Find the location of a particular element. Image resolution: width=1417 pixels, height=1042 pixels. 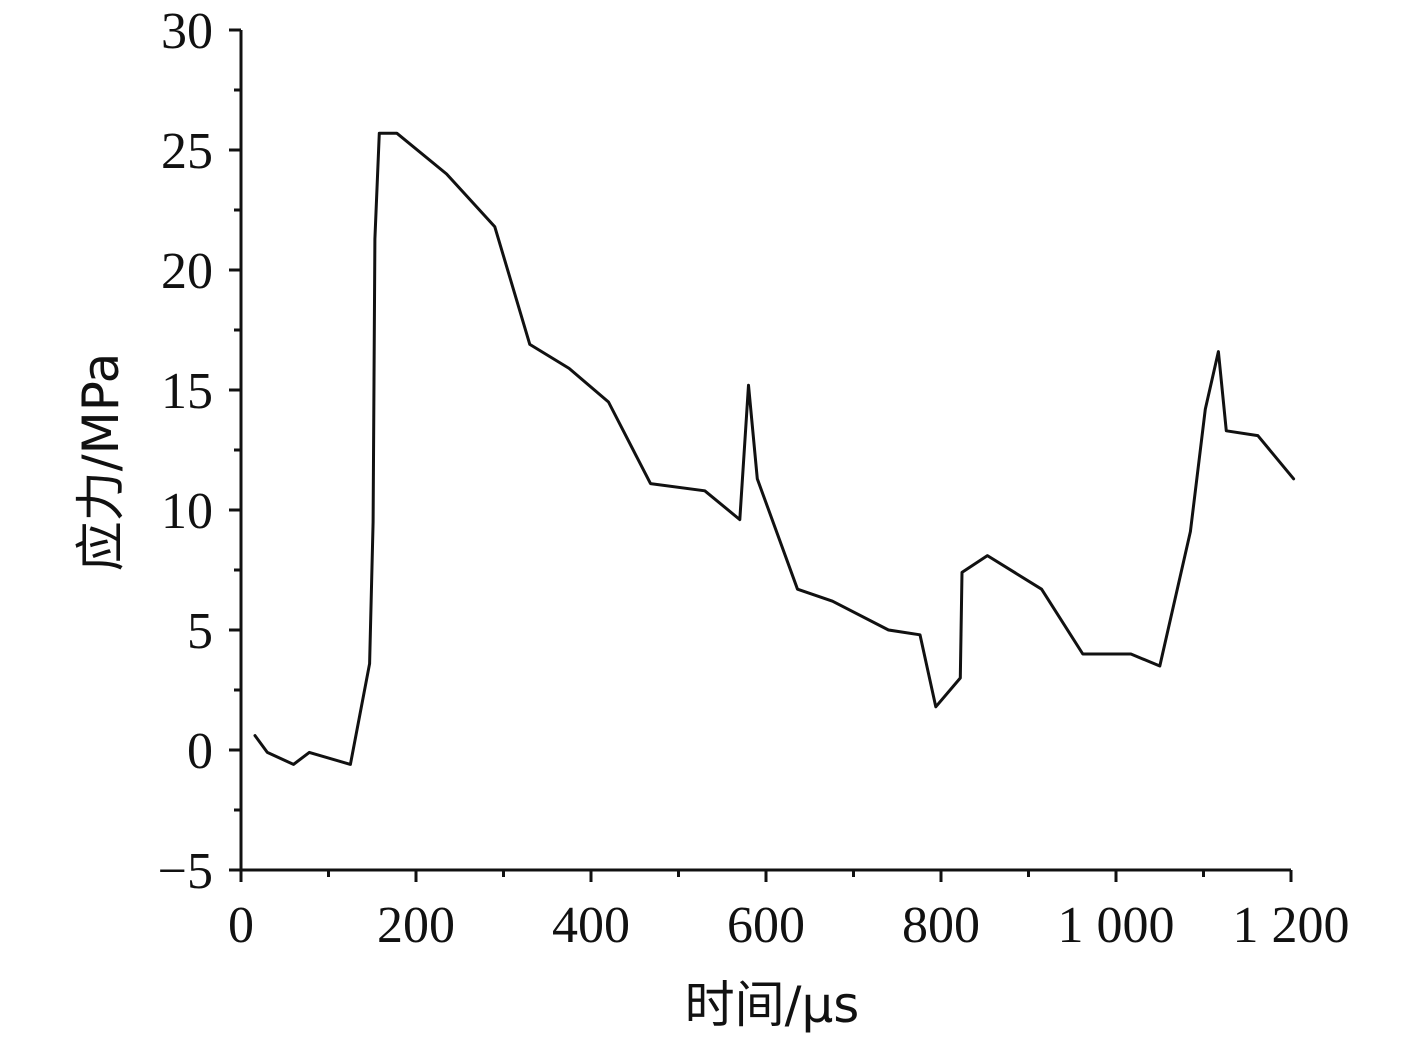

x-axis-ticks: 0 200 400 600 800 1 000 1 200 is located at coordinates (789, 912).